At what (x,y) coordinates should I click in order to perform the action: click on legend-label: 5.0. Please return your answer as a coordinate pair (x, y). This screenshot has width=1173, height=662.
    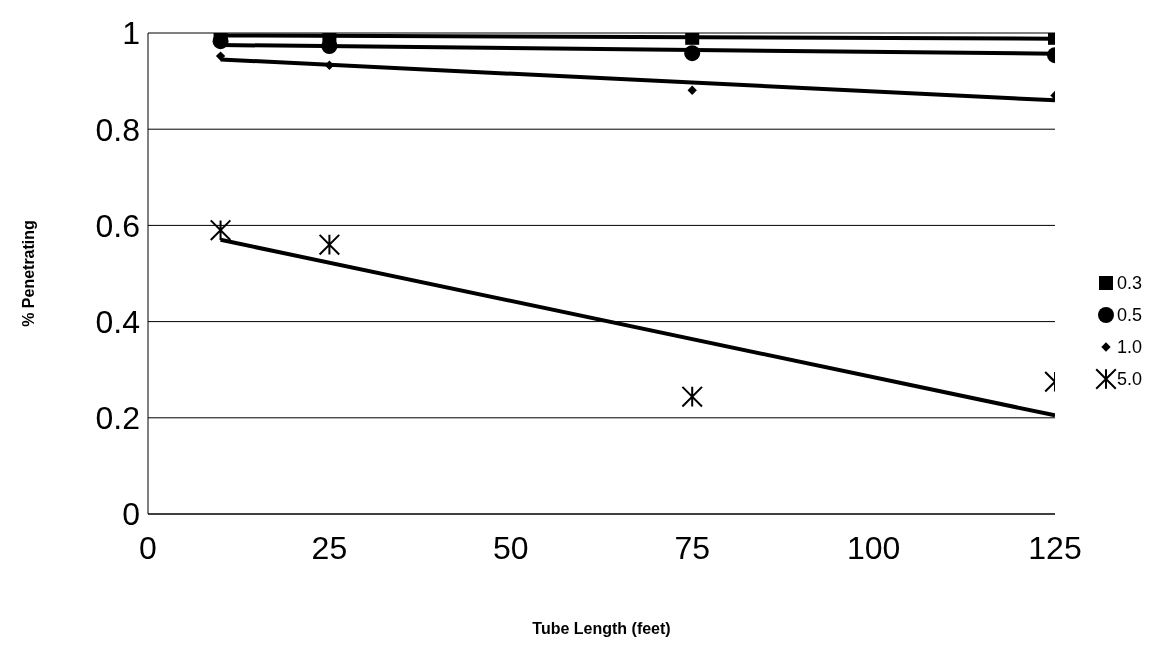
    Looking at the image, I should click on (1130, 379).